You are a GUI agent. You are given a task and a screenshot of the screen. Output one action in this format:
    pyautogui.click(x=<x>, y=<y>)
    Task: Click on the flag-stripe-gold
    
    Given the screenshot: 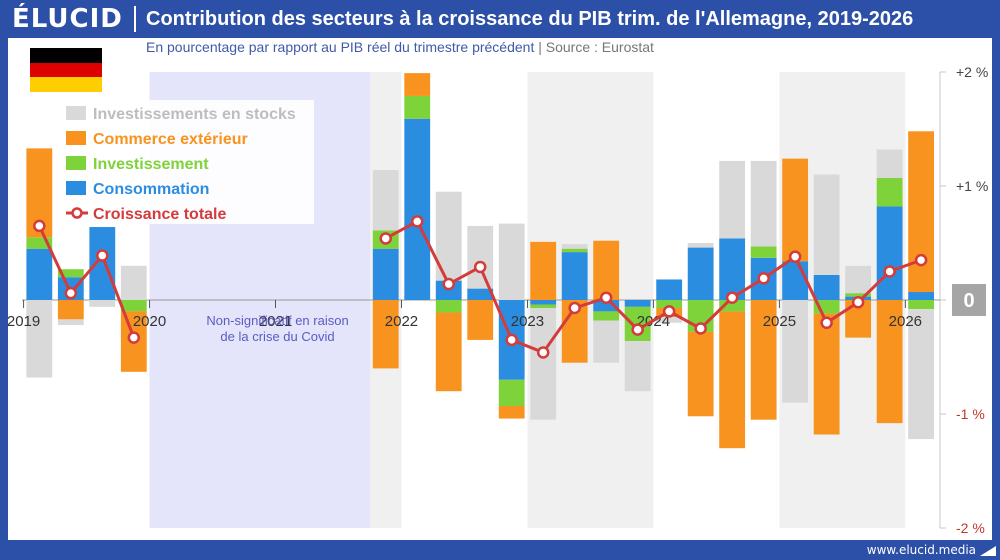 What is the action you would take?
    pyautogui.click(x=66, y=84)
    